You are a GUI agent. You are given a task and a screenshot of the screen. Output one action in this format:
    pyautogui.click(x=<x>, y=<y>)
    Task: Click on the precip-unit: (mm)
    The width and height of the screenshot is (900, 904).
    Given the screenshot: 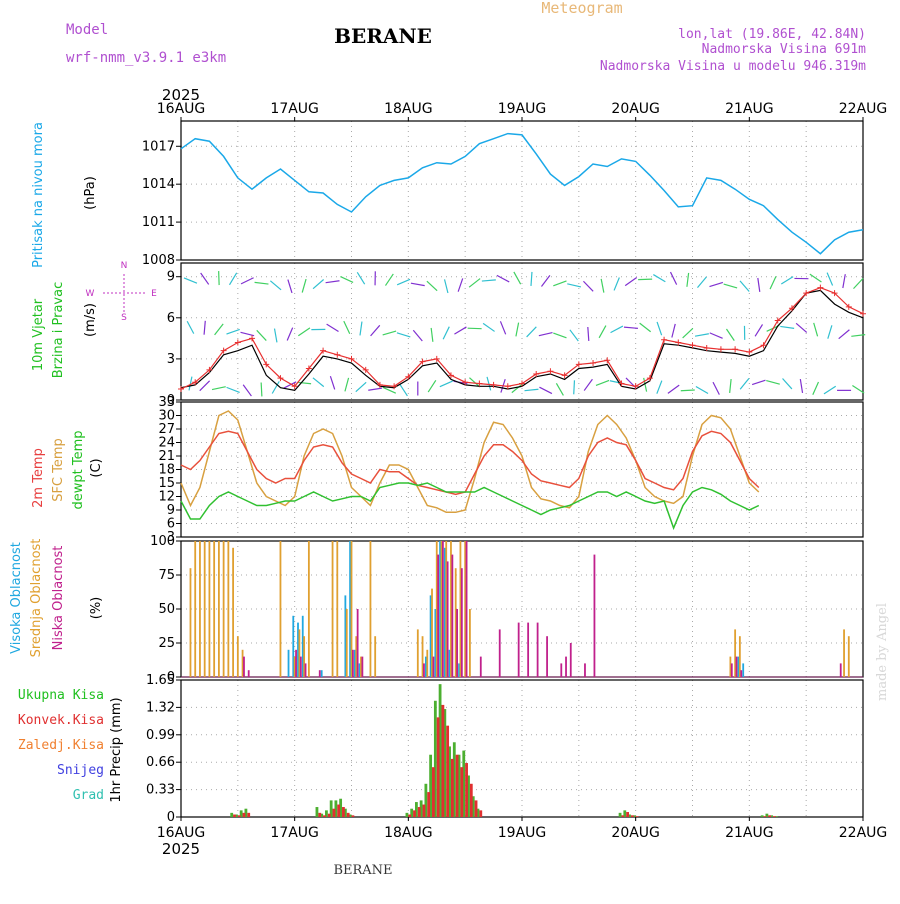 What is the action you would take?
    pyautogui.click(x=116, y=714)
    